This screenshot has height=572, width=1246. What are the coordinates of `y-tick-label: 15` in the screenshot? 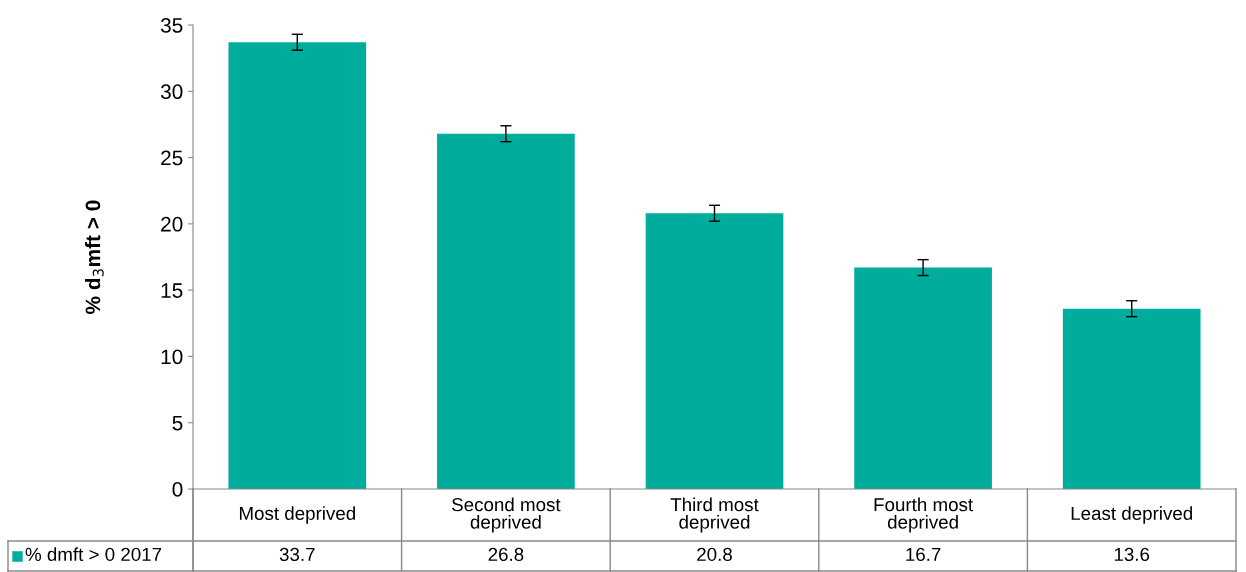 It's located at (172, 290).